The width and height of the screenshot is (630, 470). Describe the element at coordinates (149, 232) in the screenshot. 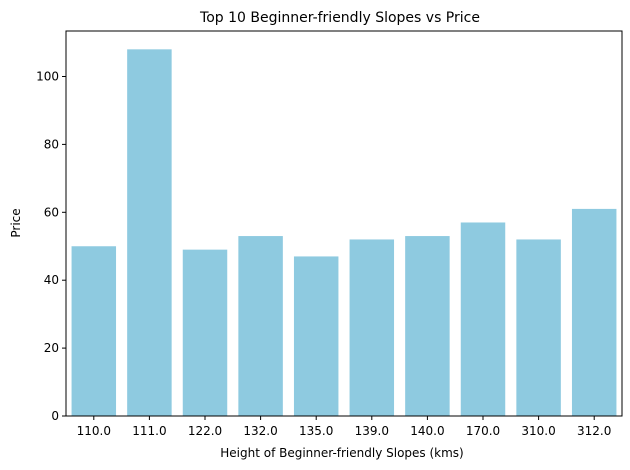

I see `bar-111.0` at that location.